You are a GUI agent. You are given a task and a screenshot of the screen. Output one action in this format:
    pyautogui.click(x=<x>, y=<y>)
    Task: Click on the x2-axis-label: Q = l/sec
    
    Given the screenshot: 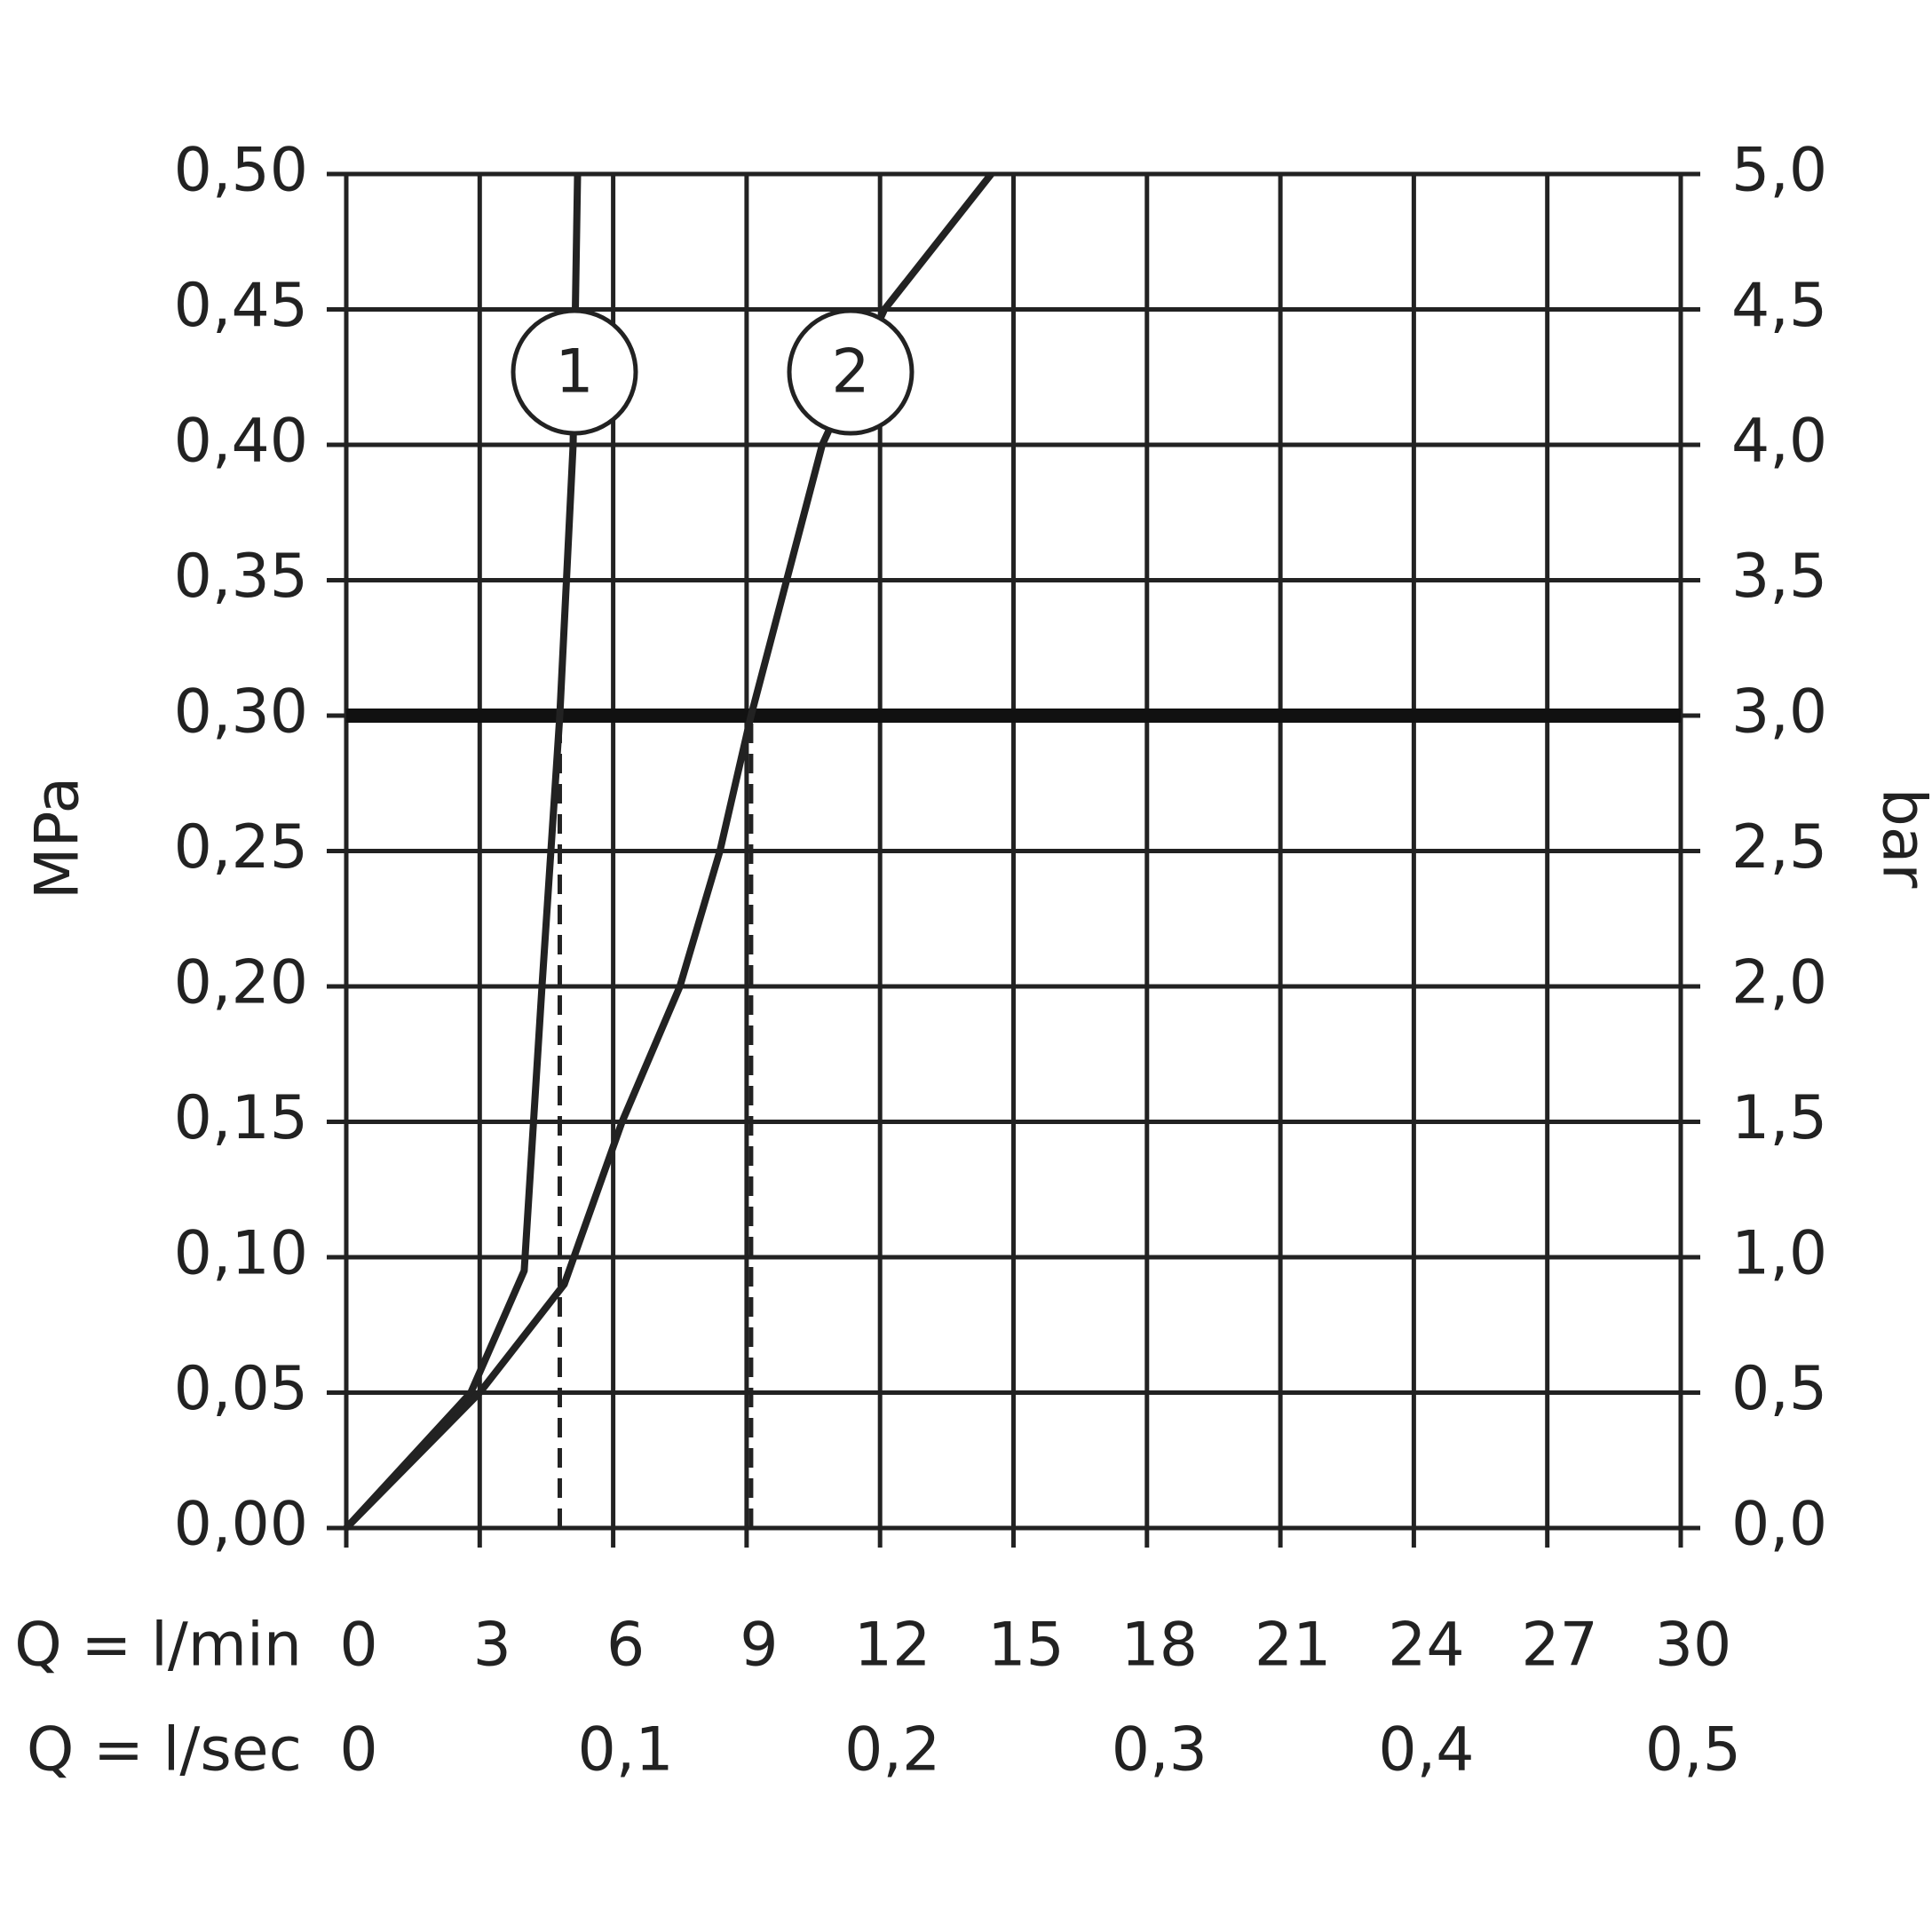 What is the action you would take?
    pyautogui.click(x=164, y=1750)
    